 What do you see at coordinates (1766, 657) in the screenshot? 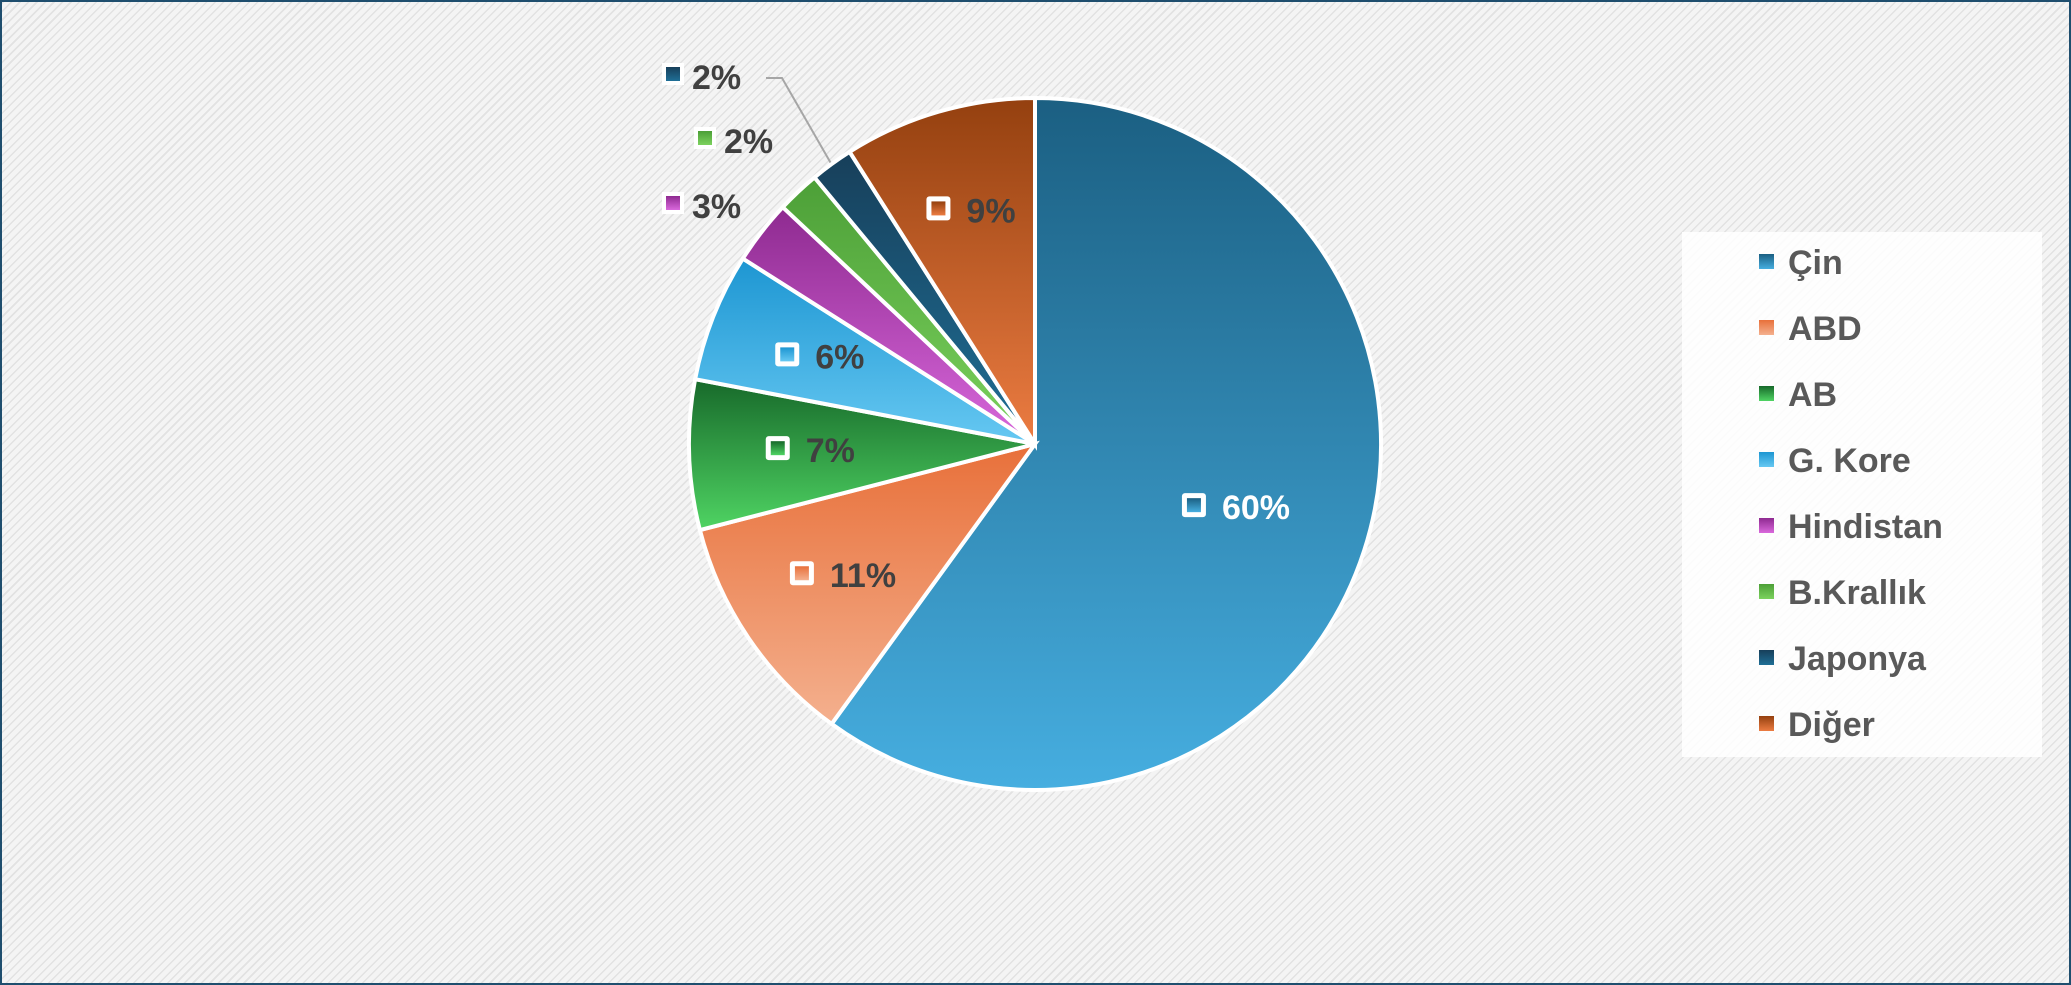
I see `legend-swatch-japonya` at bounding box center [1766, 657].